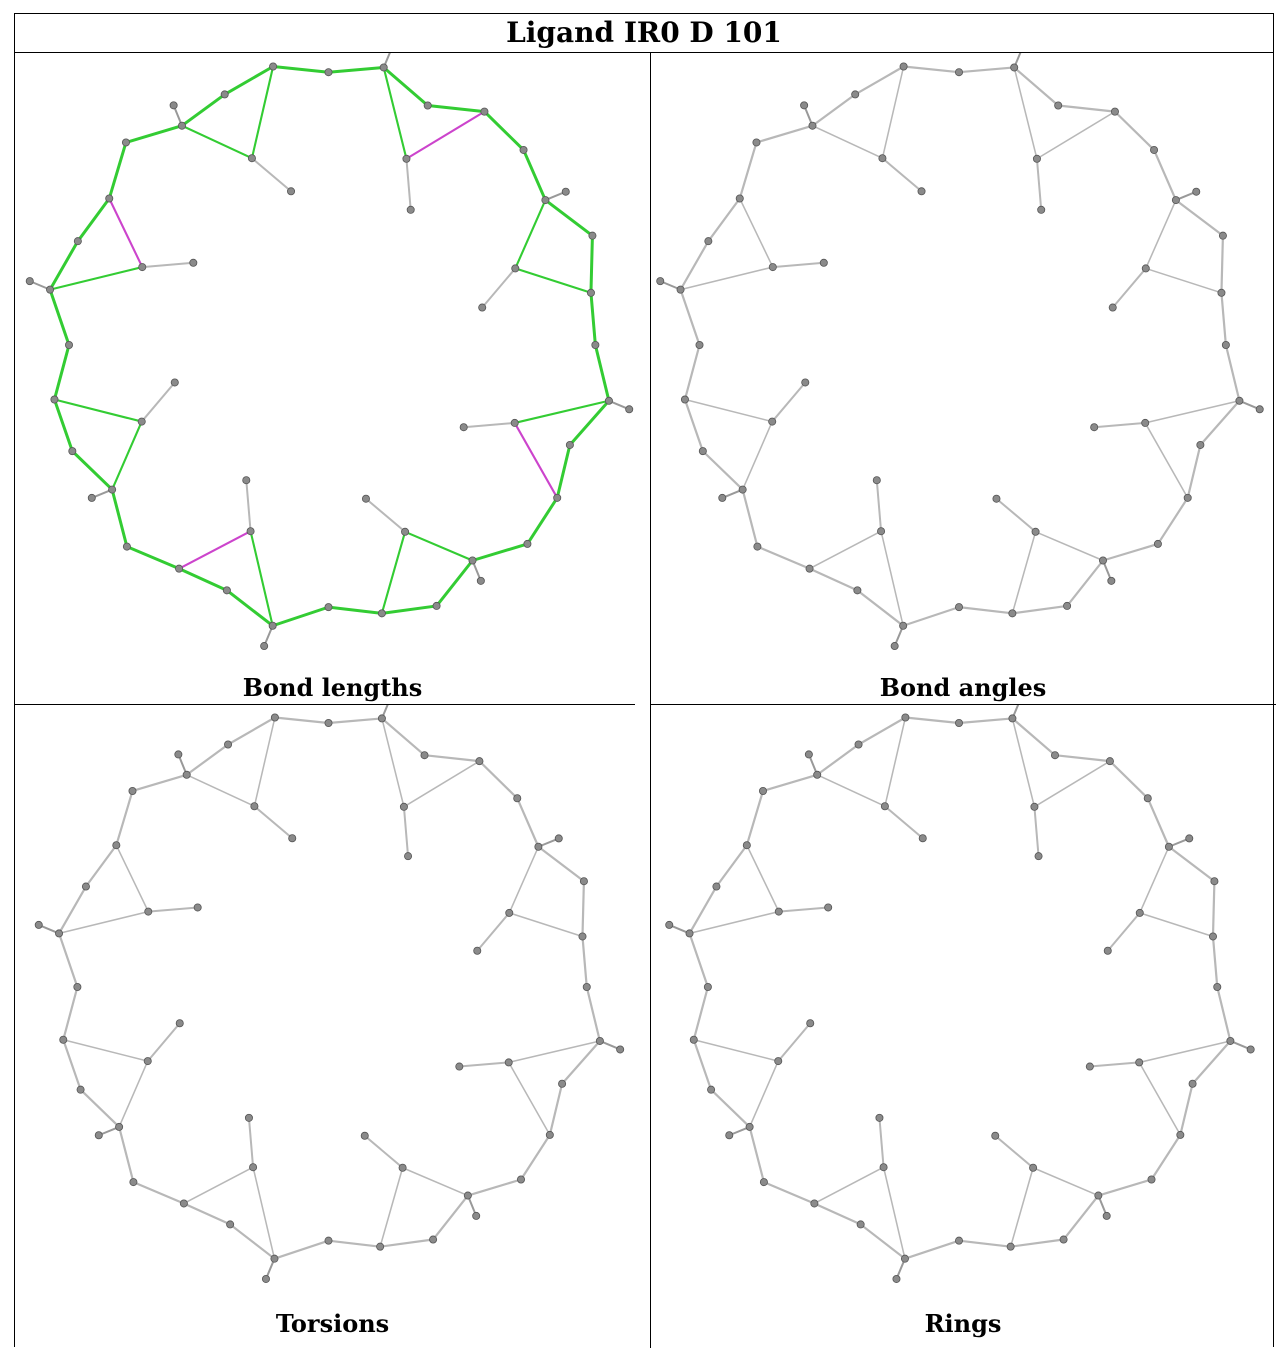  I want to click on horizontal-divider-left, so click(325, 704).